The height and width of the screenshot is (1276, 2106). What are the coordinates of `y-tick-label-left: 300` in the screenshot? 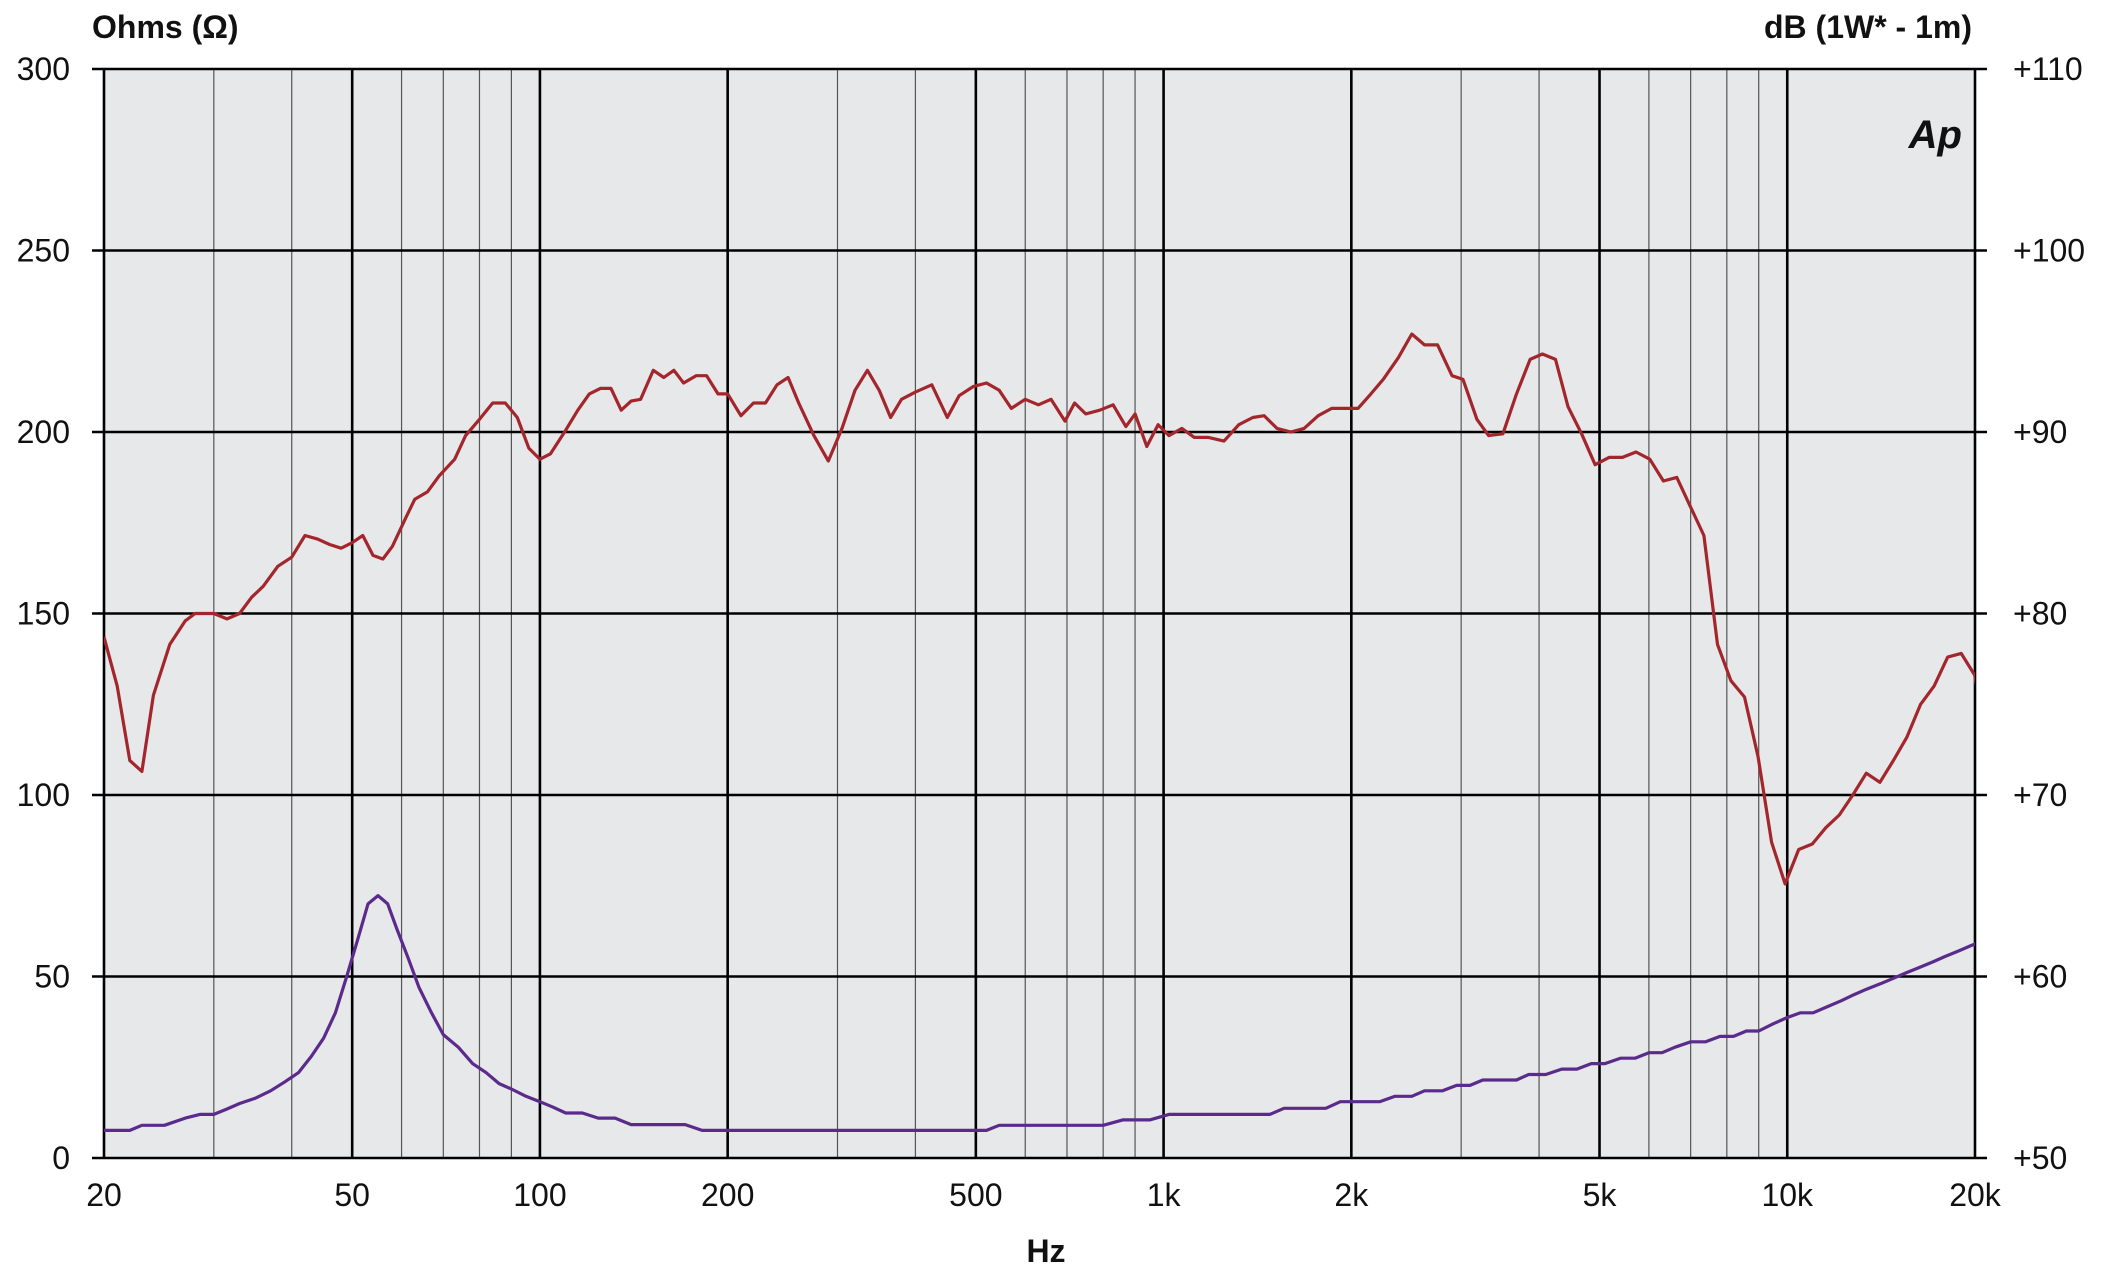 It's located at (43, 69).